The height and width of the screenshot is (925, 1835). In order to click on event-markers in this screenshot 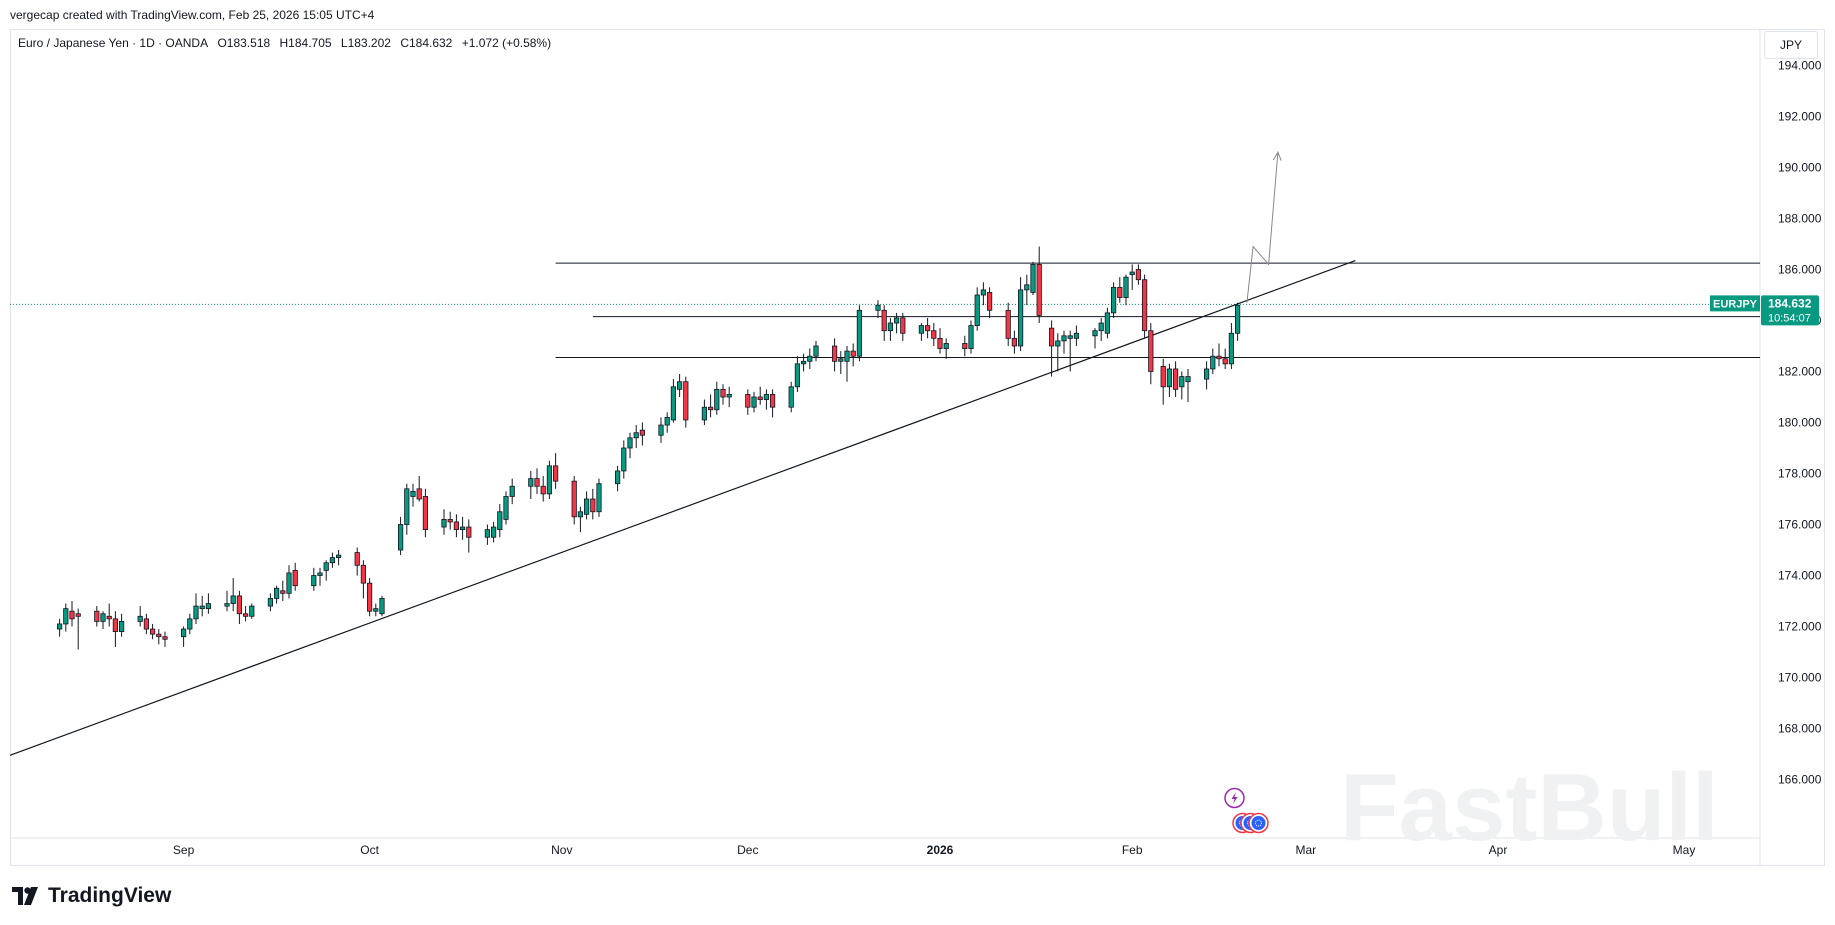, I will do `click(1246, 810)`.